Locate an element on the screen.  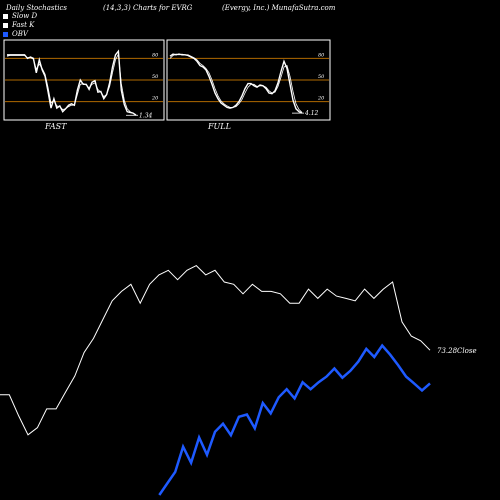
fast-tick-label-20: 20 is located at coordinates (155, 99).